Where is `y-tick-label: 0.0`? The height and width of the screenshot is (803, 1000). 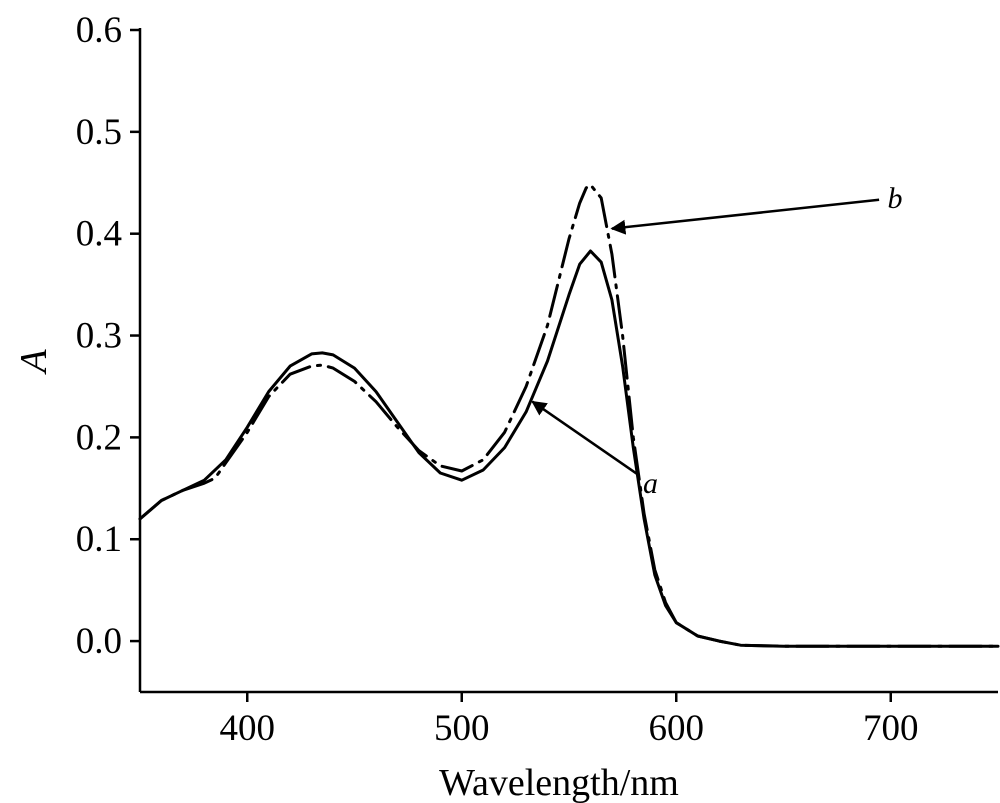
y-tick-label: 0.0 is located at coordinates (99, 641).